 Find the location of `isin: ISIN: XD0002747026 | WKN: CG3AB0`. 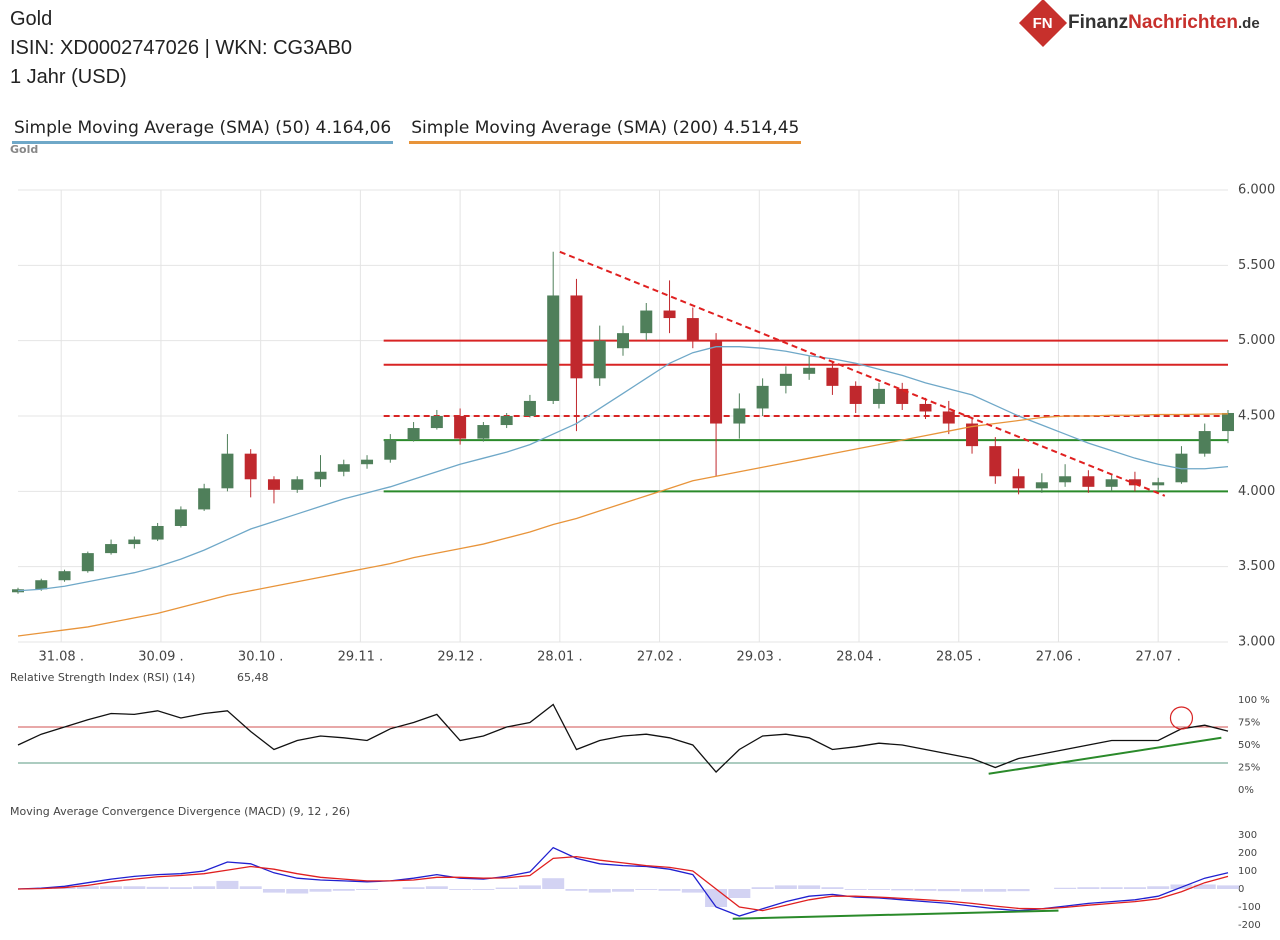

isin: ISIN: XD0002747026 | WKN: CG3AB0 is located at coordinates (181, 48).